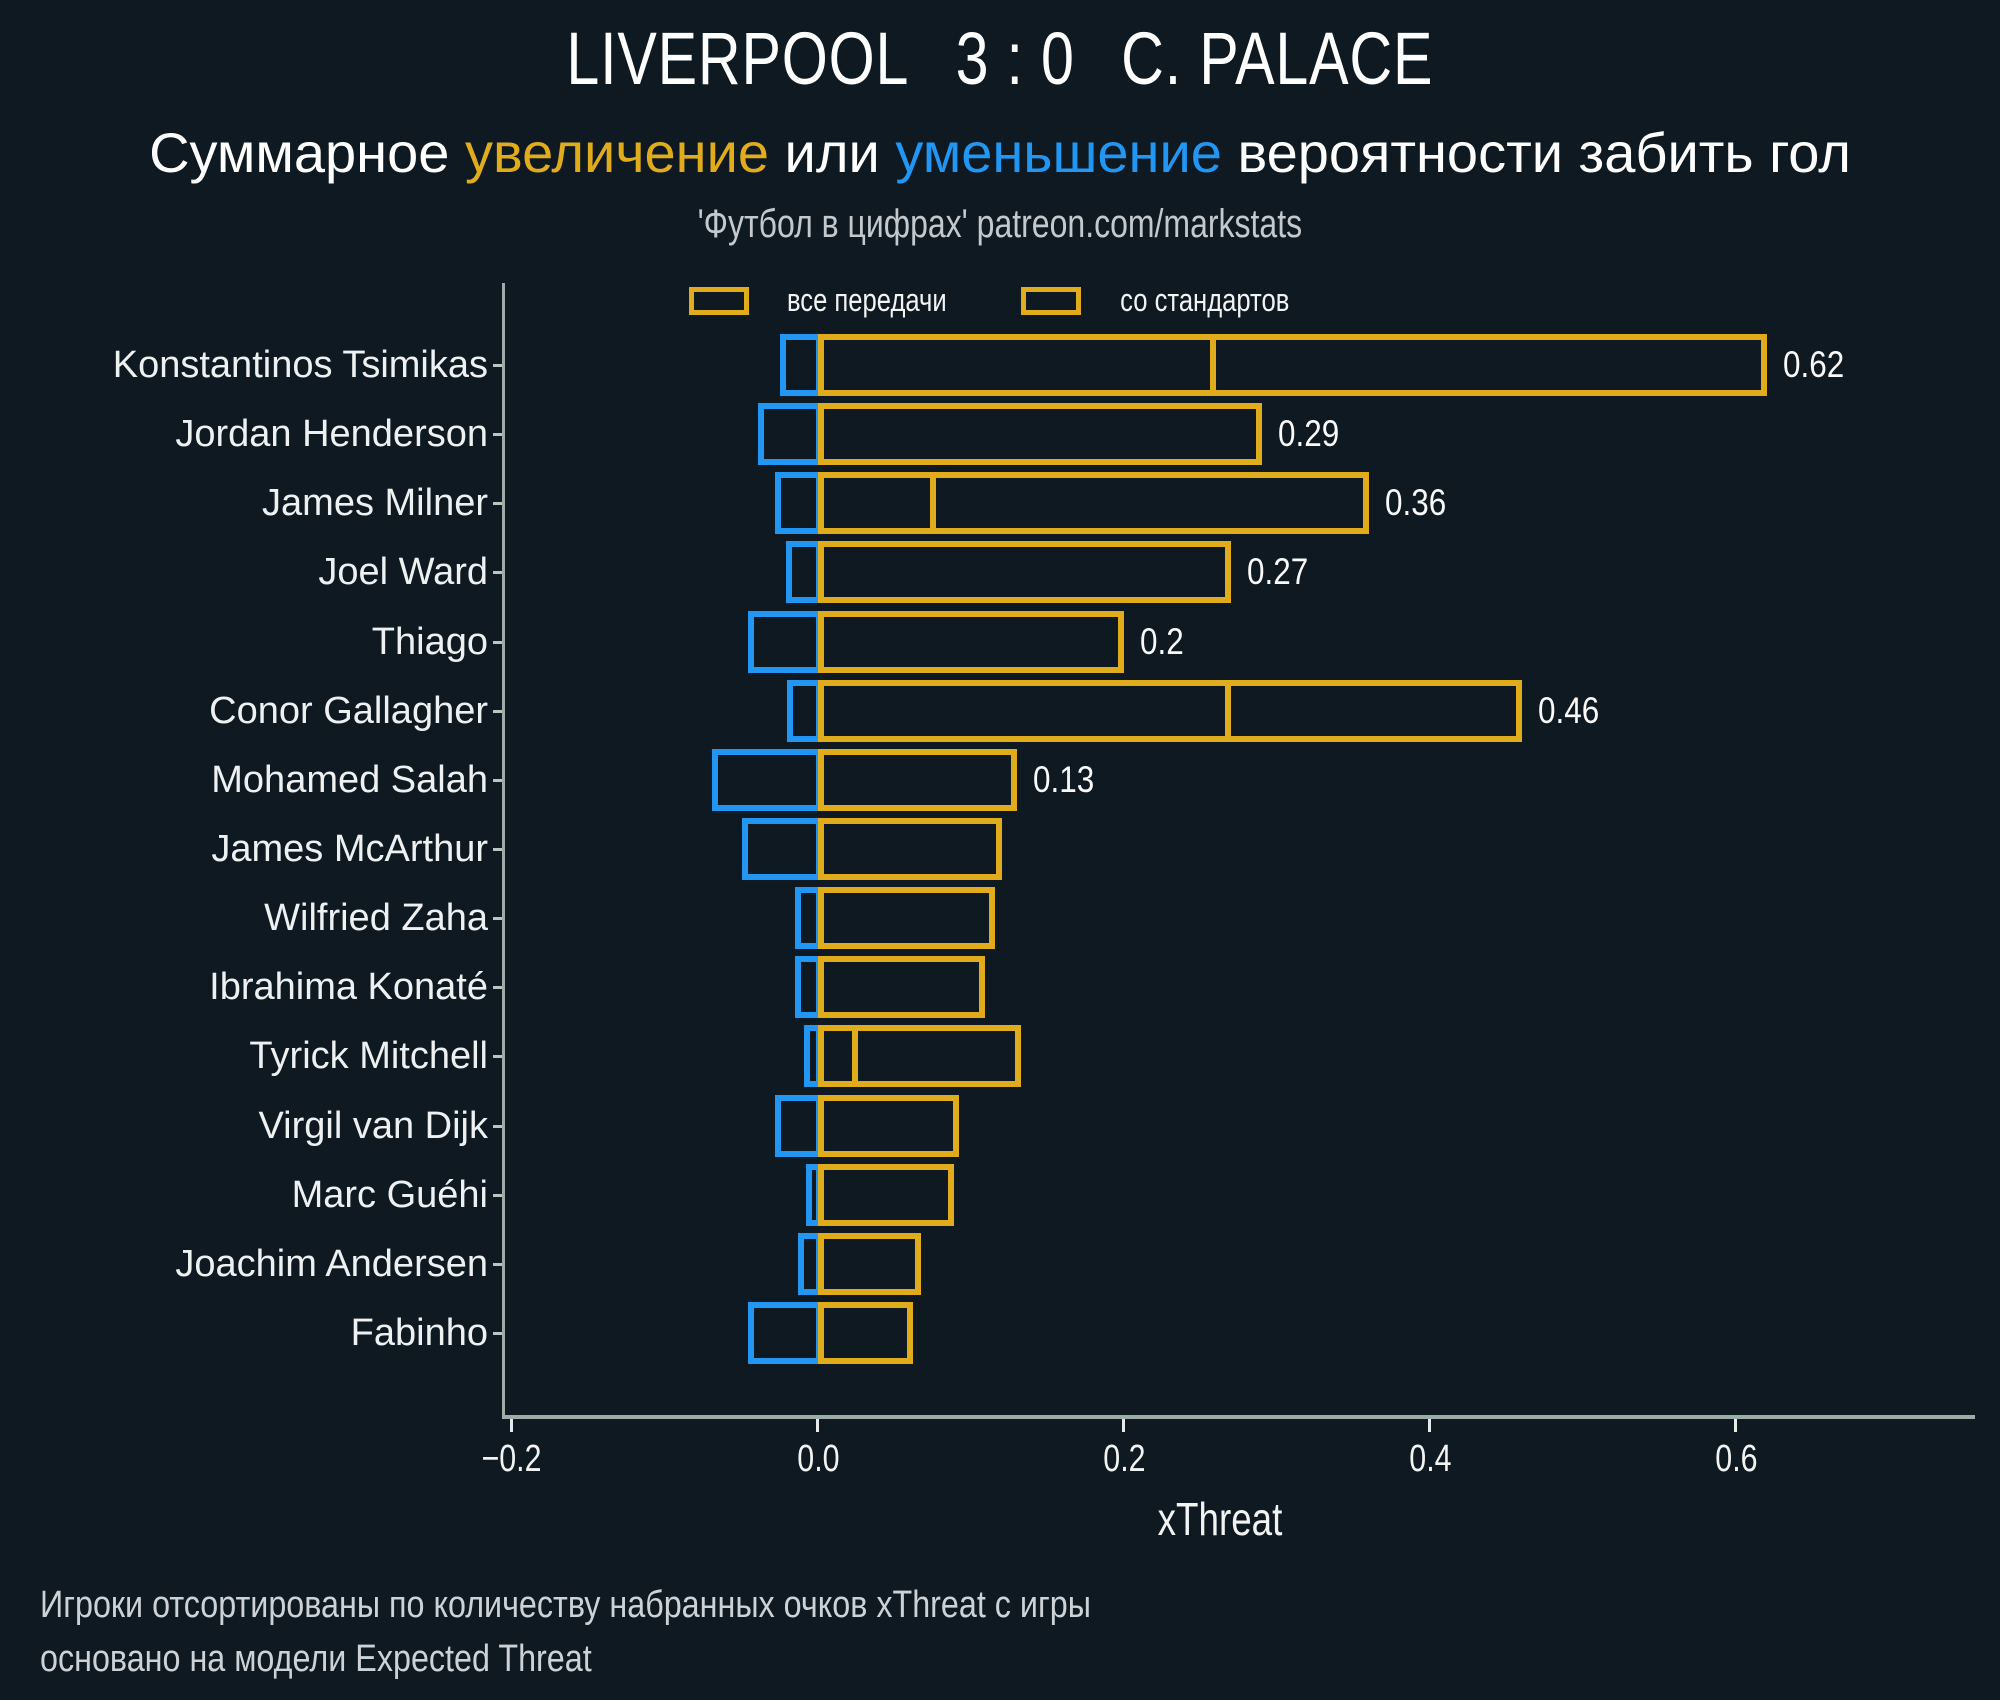  I want to click on player-name: Thiago, so click(429, 641).